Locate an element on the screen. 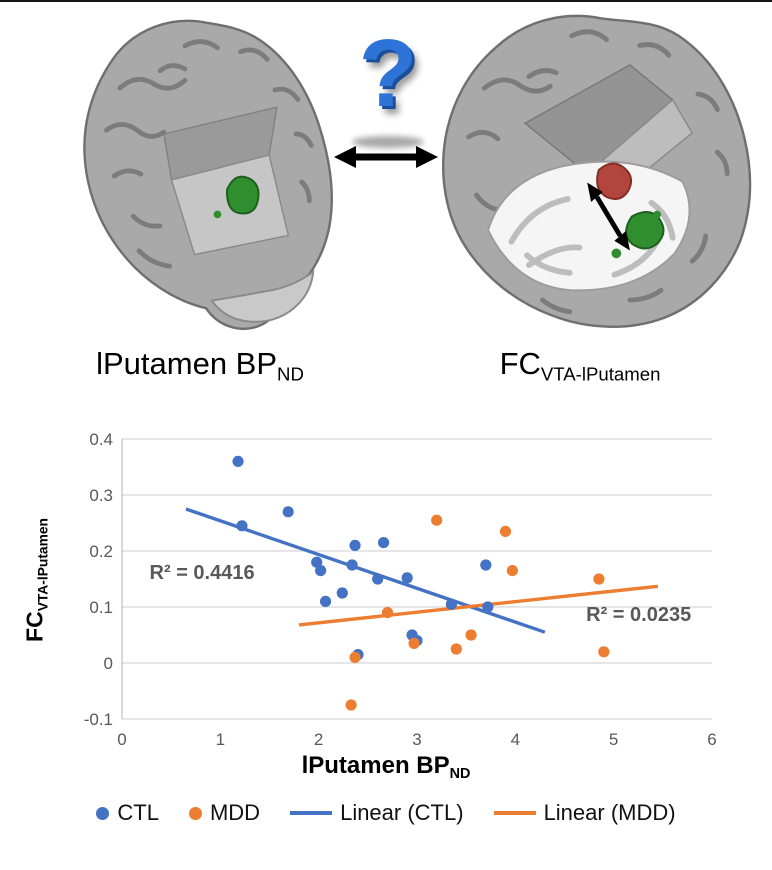 The height and width of the screenshot is (870, 772). right-brain-label-main: FC is located at coordinates (520, 363).